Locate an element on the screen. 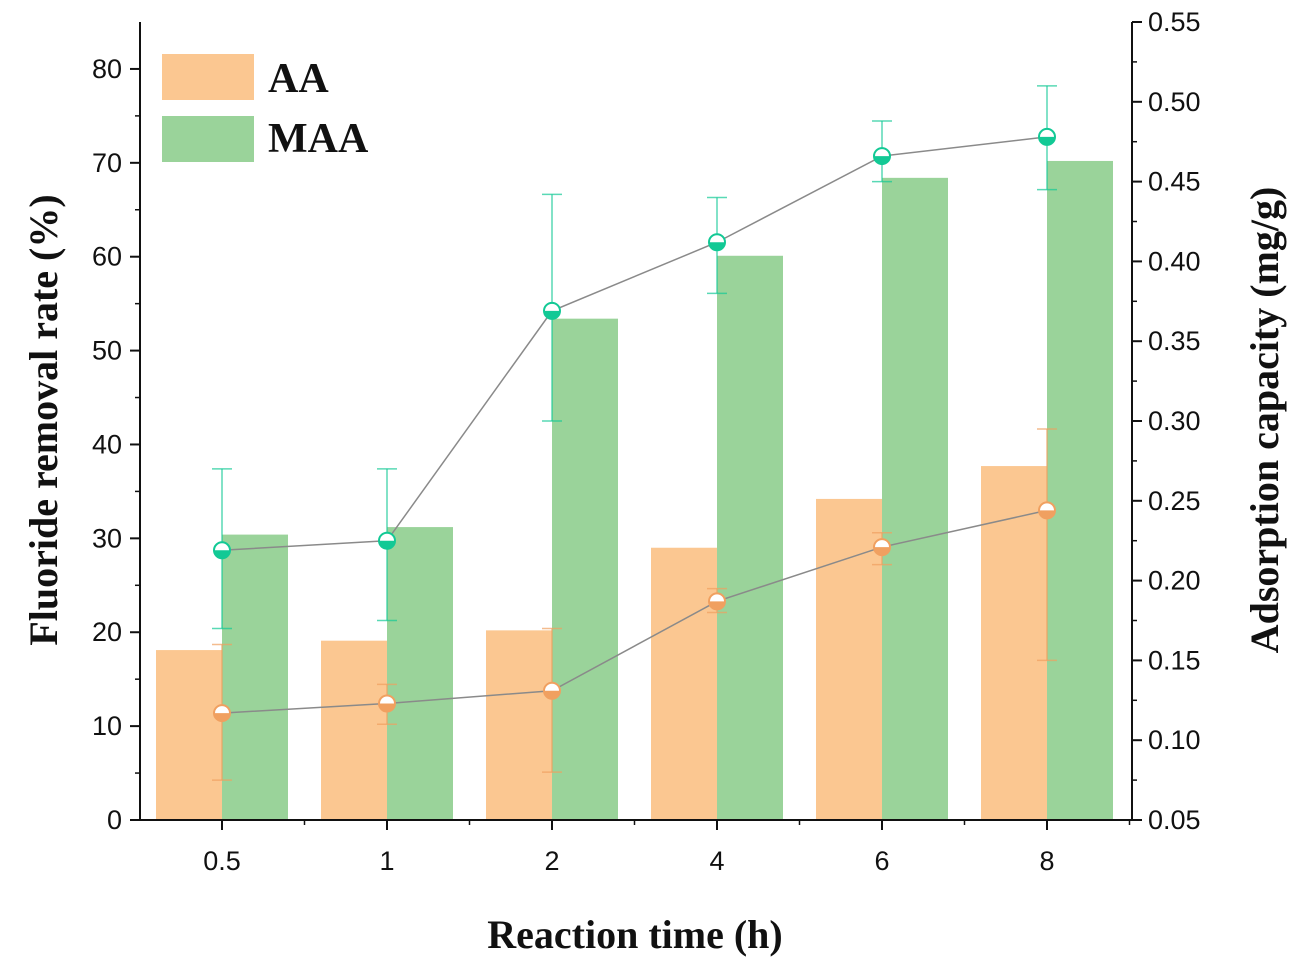 This screenshot has height=969, width=1296. y-tick-label-right-0.55: 0.55 is located at coordinates (1174, 22).